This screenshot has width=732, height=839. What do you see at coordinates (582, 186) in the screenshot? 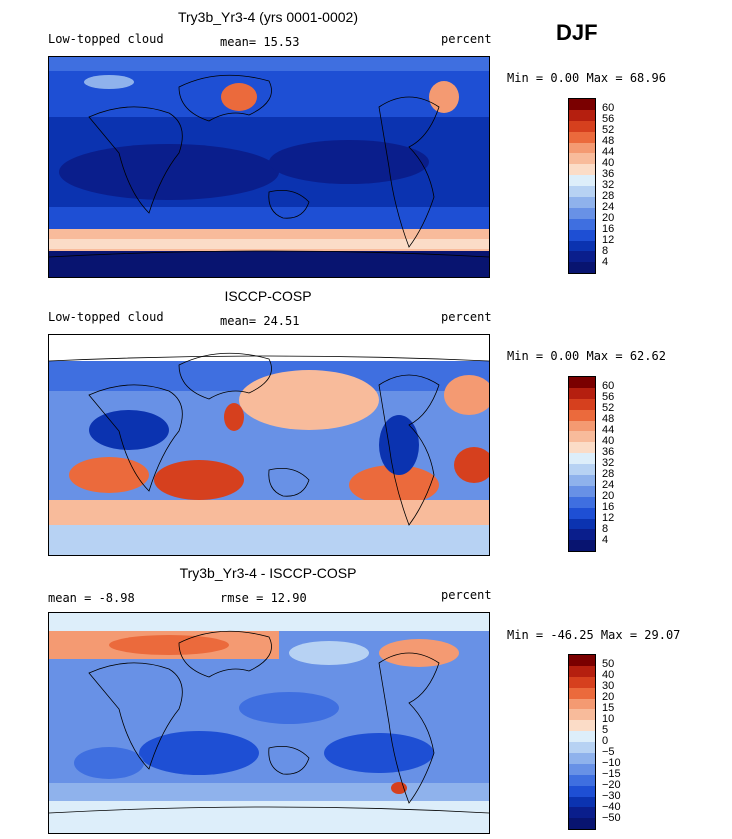
I see `panel-1-colorbar` at bounding box center [582, 186].